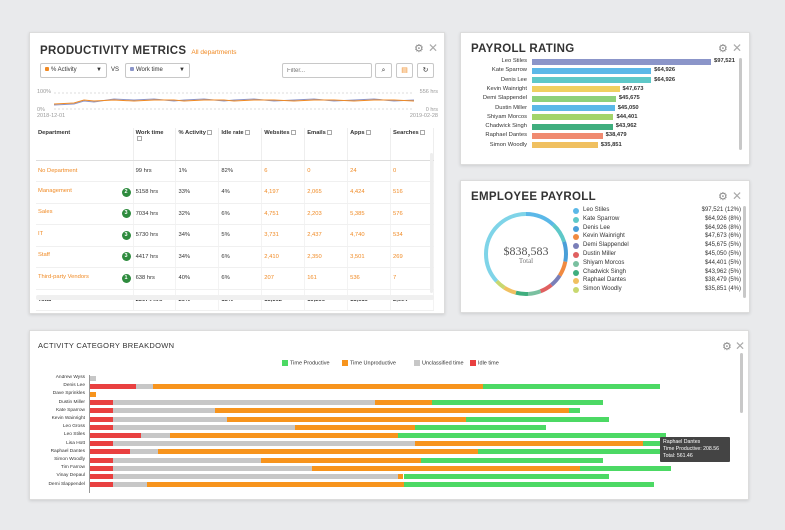  What do you see at coordinates (85, 278) in the screenshot?
I see `dept-cell: Third-party Vendors 1` at bounding box center [85, 278].